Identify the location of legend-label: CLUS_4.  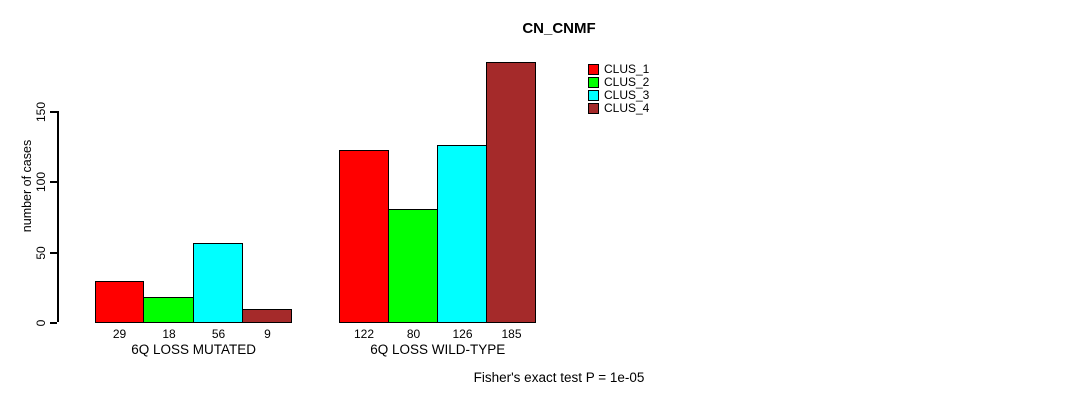
(627, 108).